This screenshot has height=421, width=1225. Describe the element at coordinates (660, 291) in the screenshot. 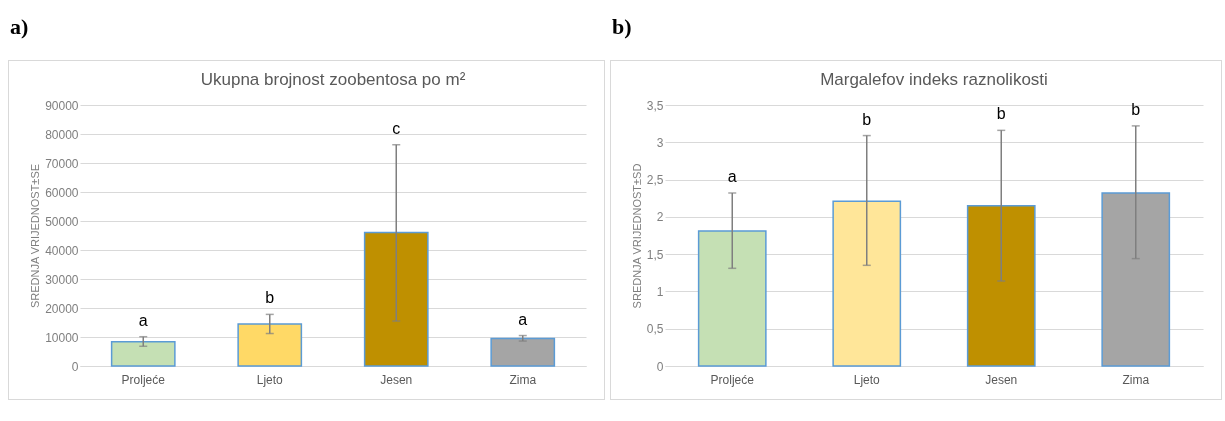

I see `y-tick-label: 1` at that location.